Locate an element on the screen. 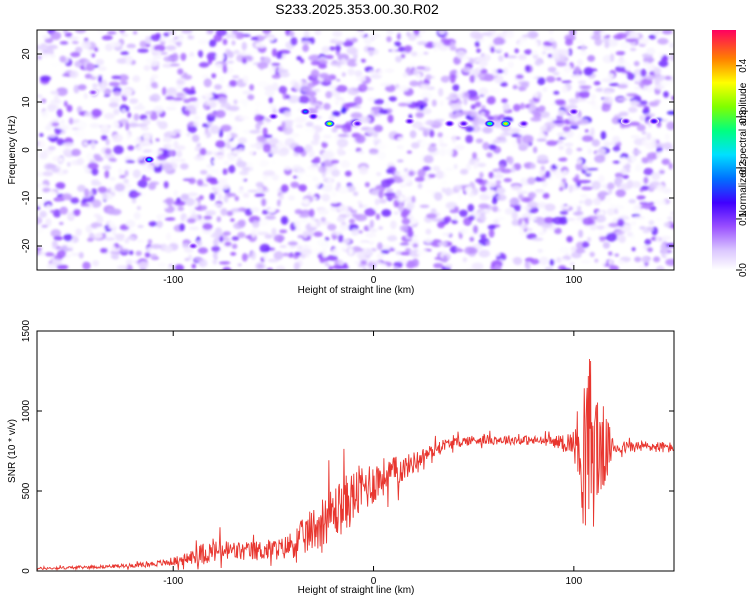 This screenshot has height=600, width=750. colorbar-tick-label: 0.3 is located at coordinates (743, 116).